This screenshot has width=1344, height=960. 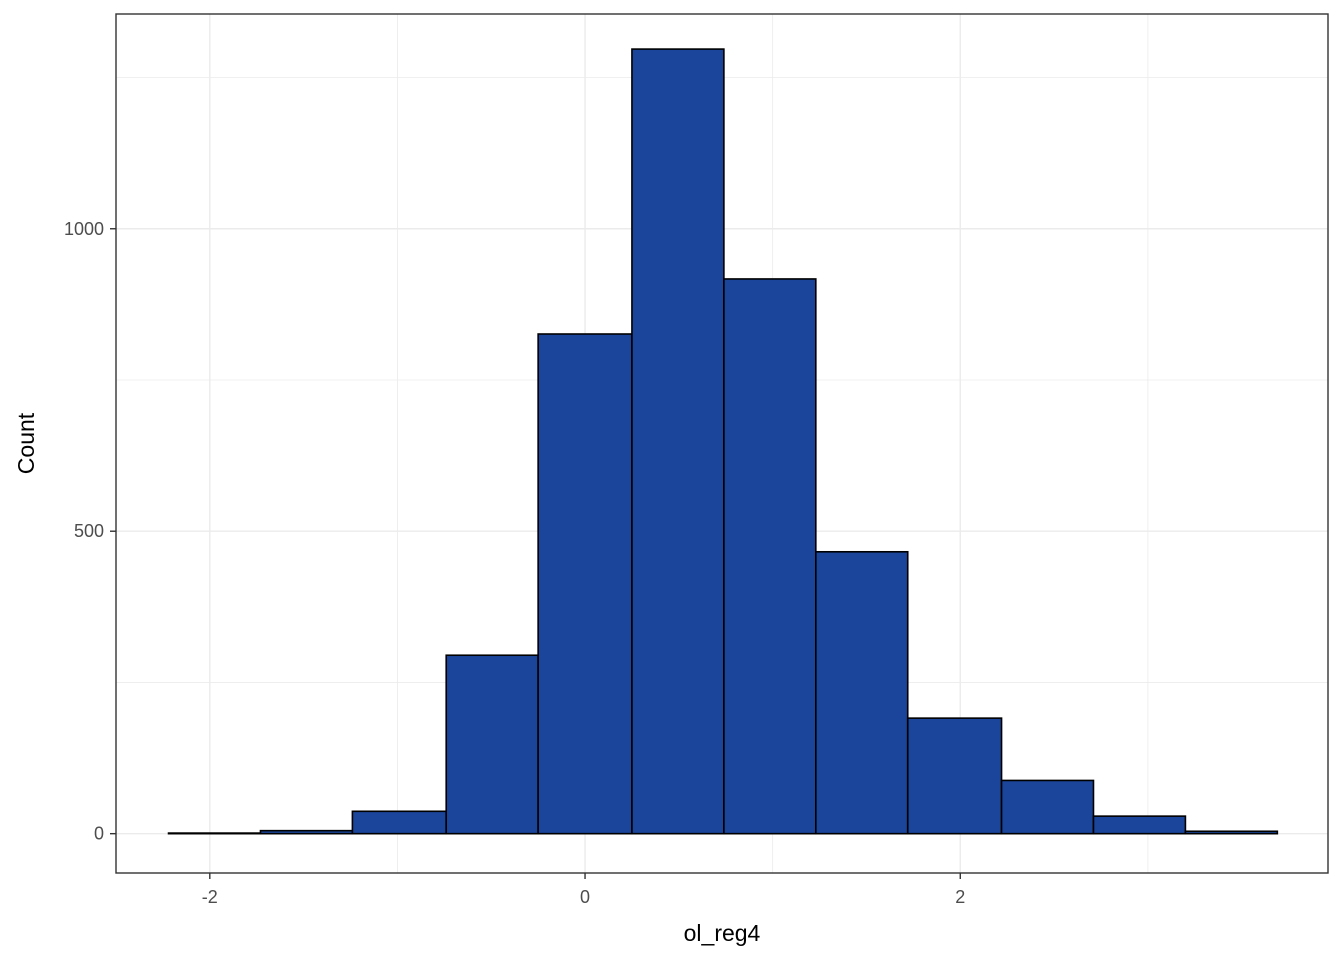 What do you see at coordinates (722, 933) in the screenshot?
I see `x-axis-title: ol_reg4` at bounding box center [722, 933].